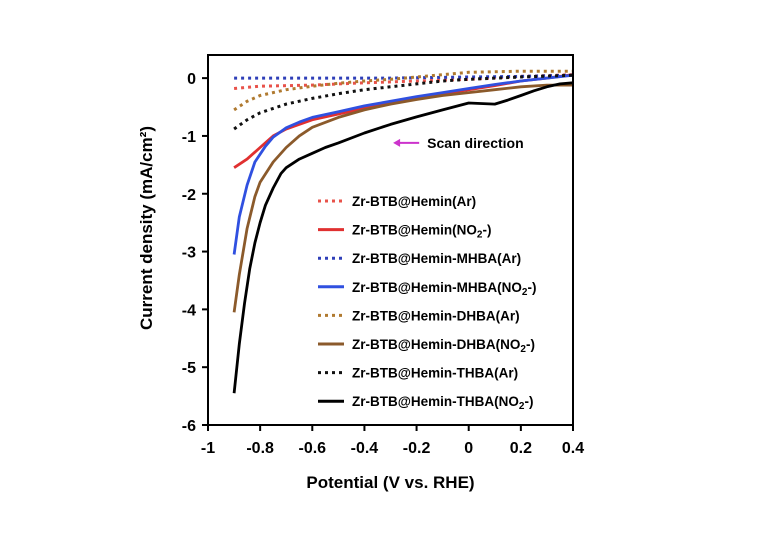 This screenshot has width=758, height=549. I want to click on x-tick-label: -0.4, so click(365, 448).